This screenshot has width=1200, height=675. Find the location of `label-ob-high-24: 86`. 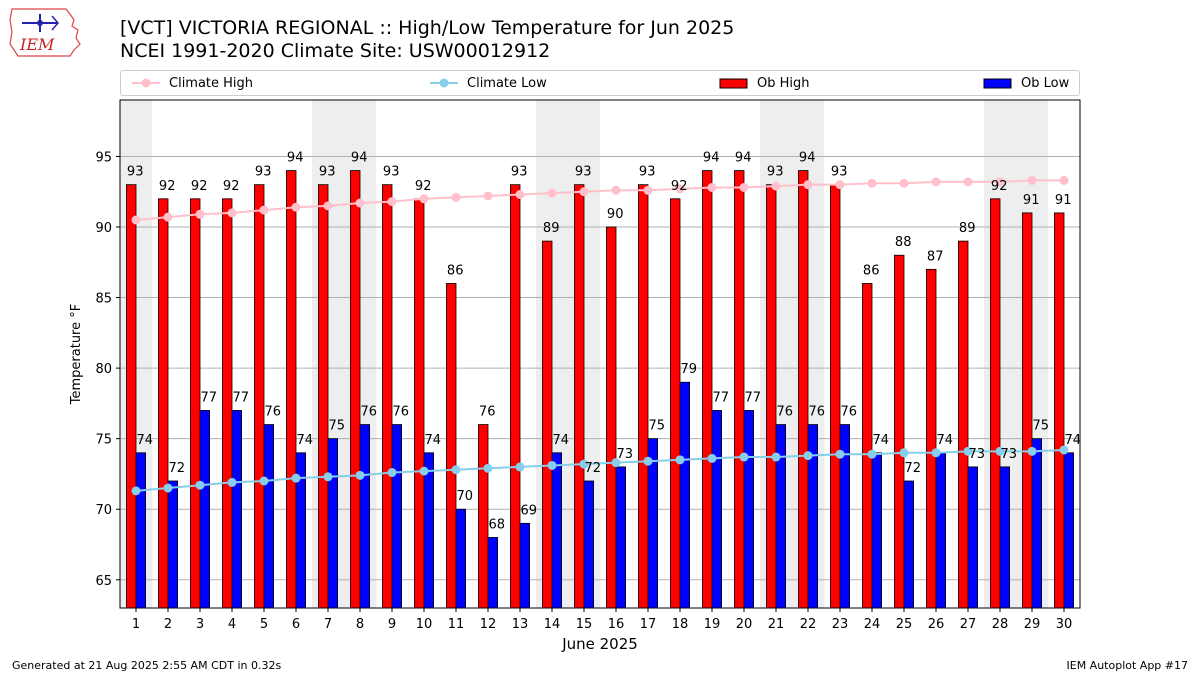

label-ob-high-24: 86 is located at coordinates (871, 270).